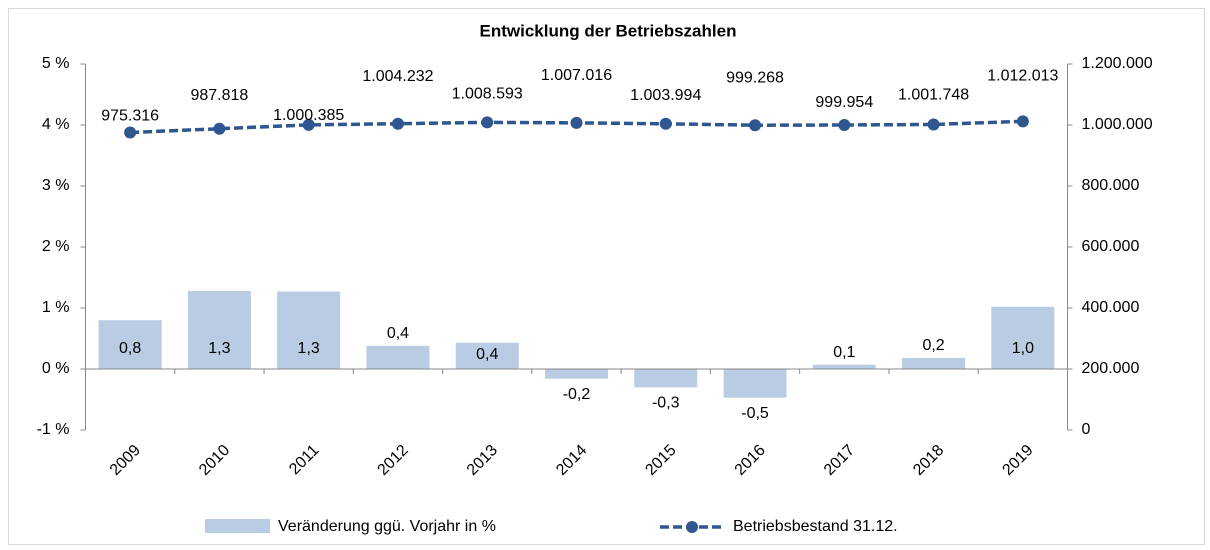 Image resolution: width=1210 pixels, height=550 pixels. Describe the element at coordinates (844, 352) in the screenshot. I see `bar-value-label: 0,1` at that location.